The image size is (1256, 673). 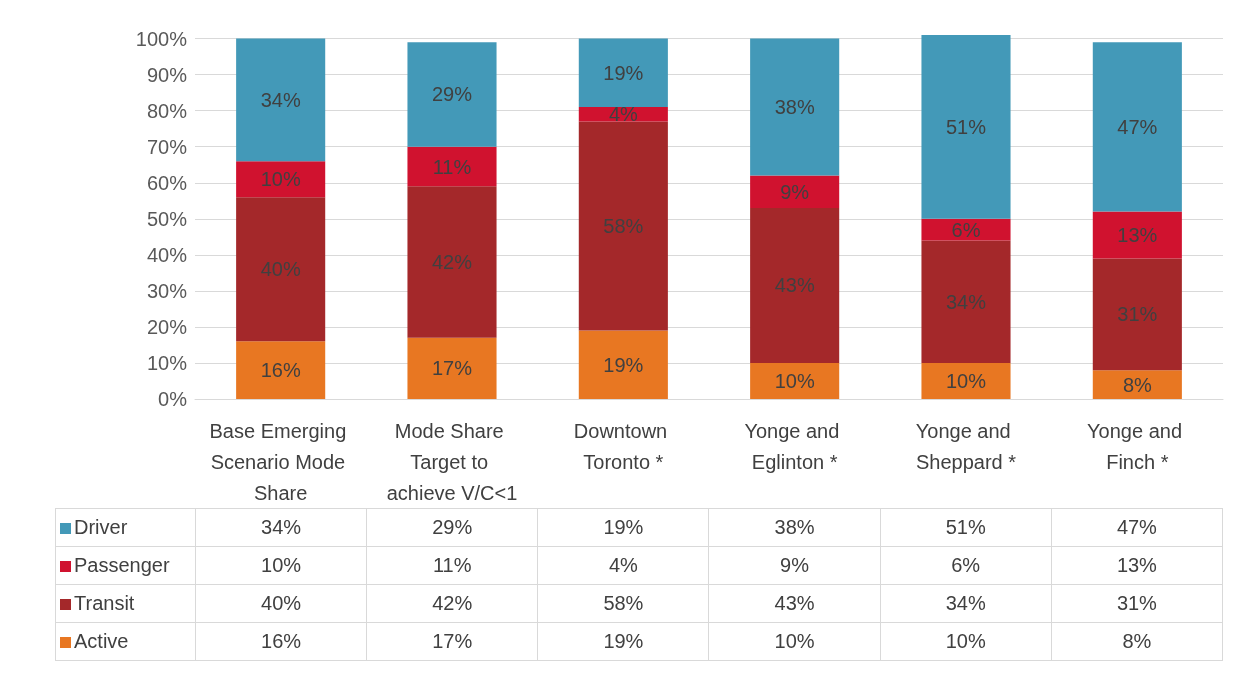 I want to click on text: 51%, so click(x=966, y=126).